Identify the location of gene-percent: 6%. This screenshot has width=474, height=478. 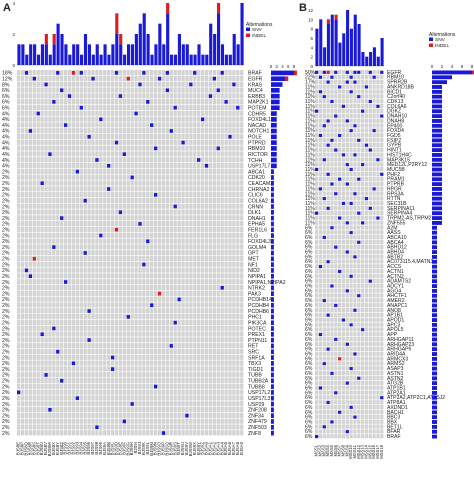
(6, 91).